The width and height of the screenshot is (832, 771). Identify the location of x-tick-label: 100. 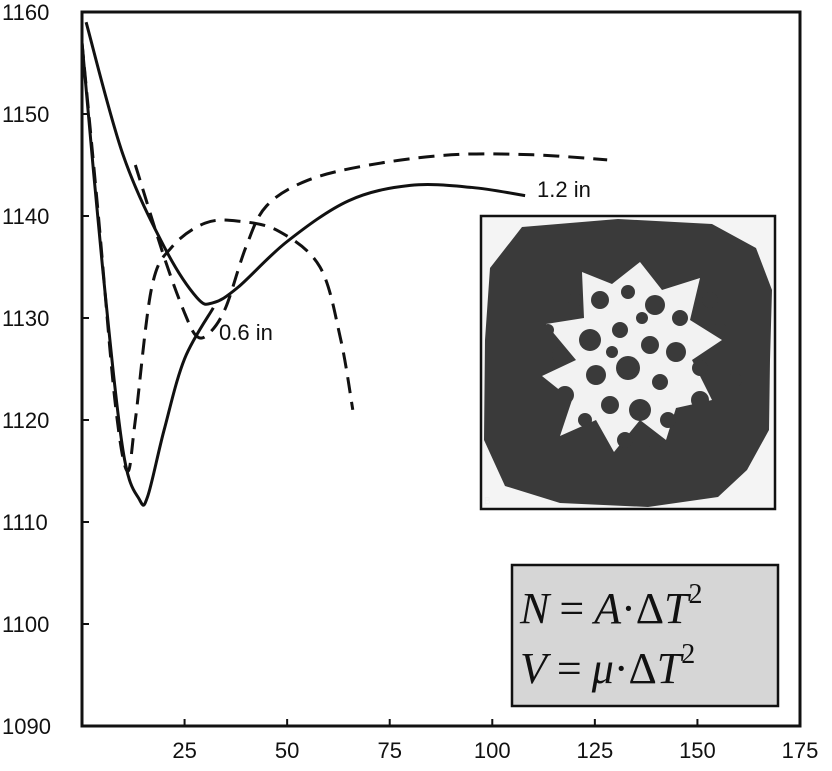
(492, 750).